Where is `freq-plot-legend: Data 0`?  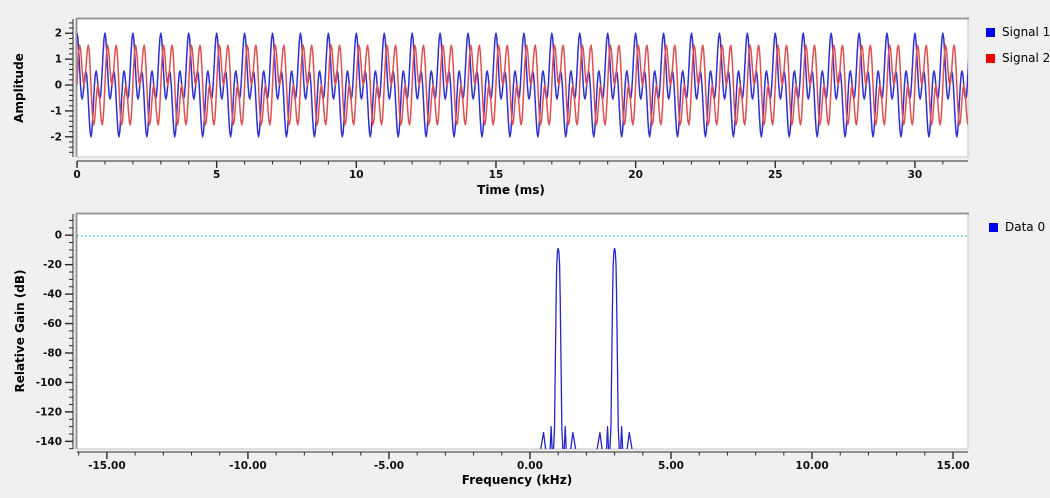 freq-plot-legend: Data 0 is located at coordinates (1017, 227).